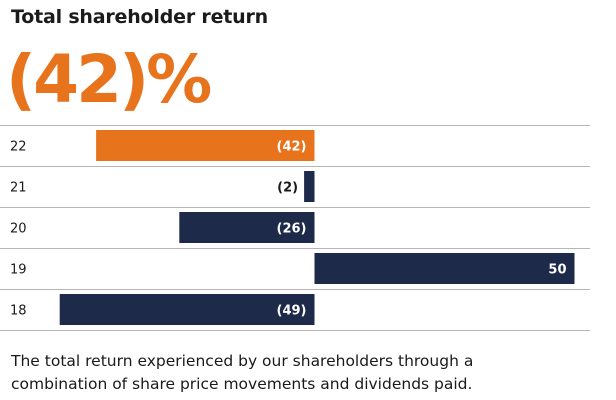 Image resolution: width=616 pixels, height=400 pixels. What do you see at coordinates (18, 147) in the screenshot?
I see `category-label-22: 22` at bounding box center [18, 147].